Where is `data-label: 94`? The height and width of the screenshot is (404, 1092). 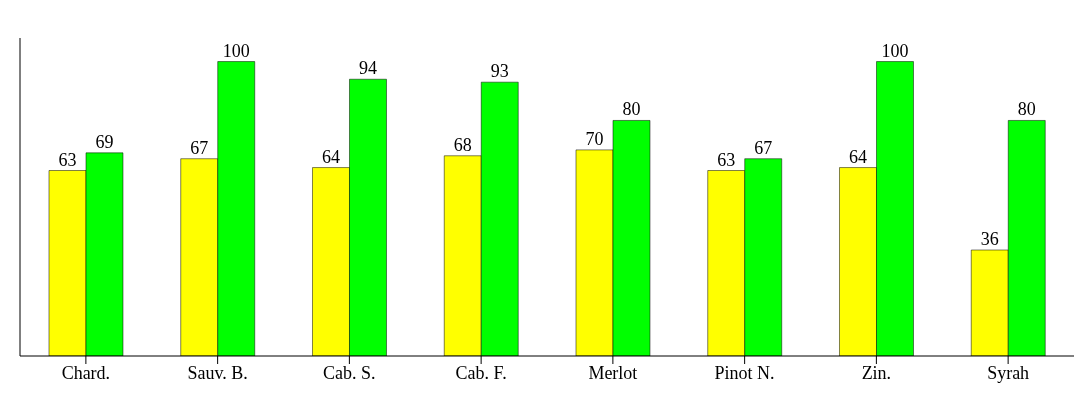
data-label: 94 is located at coordinates (367, 68).